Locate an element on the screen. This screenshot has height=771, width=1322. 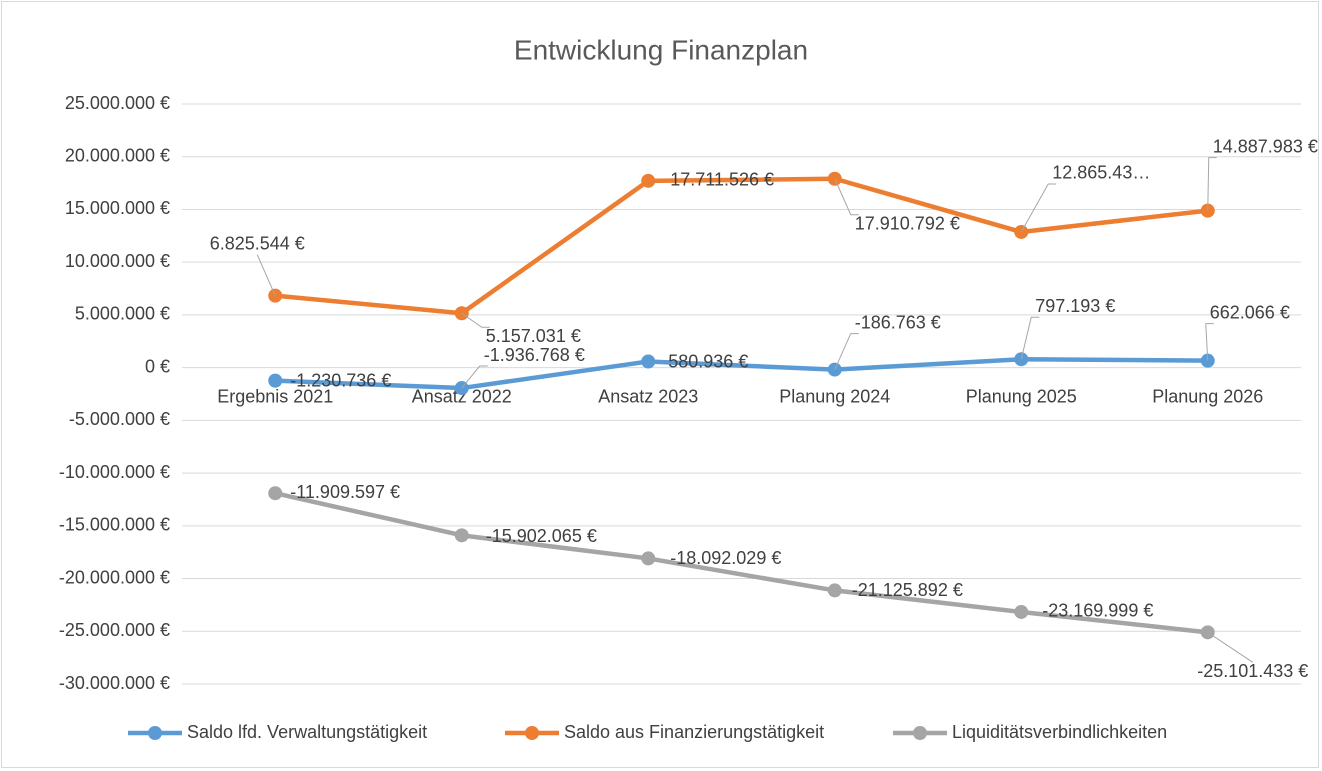
data-label: -18.092.029 € is located at coordinates (725, 558).